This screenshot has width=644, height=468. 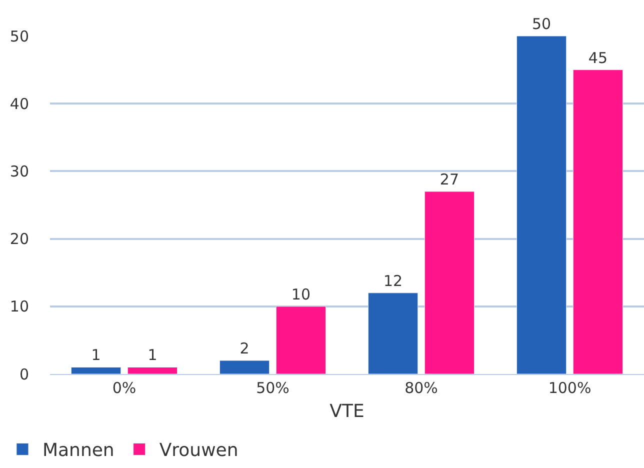 What do you see at coordinates (450, 179) in the screenshot?
I see `data-label: 27` at bounding box center [450, 179].